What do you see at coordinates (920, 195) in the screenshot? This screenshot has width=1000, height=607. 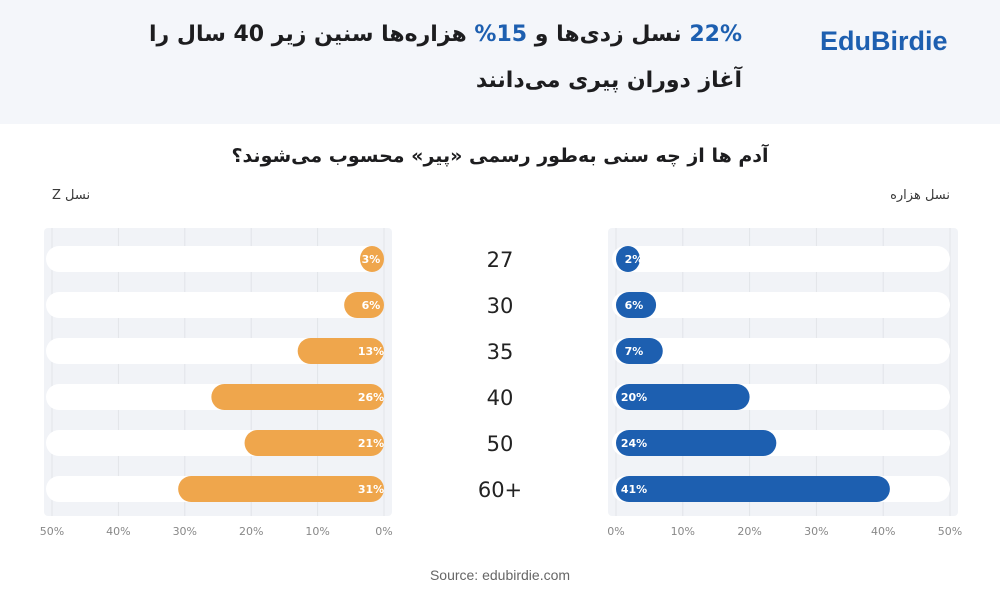 I see `series-label-millennials: نسل هزاره` at bounding box center [920, 195].